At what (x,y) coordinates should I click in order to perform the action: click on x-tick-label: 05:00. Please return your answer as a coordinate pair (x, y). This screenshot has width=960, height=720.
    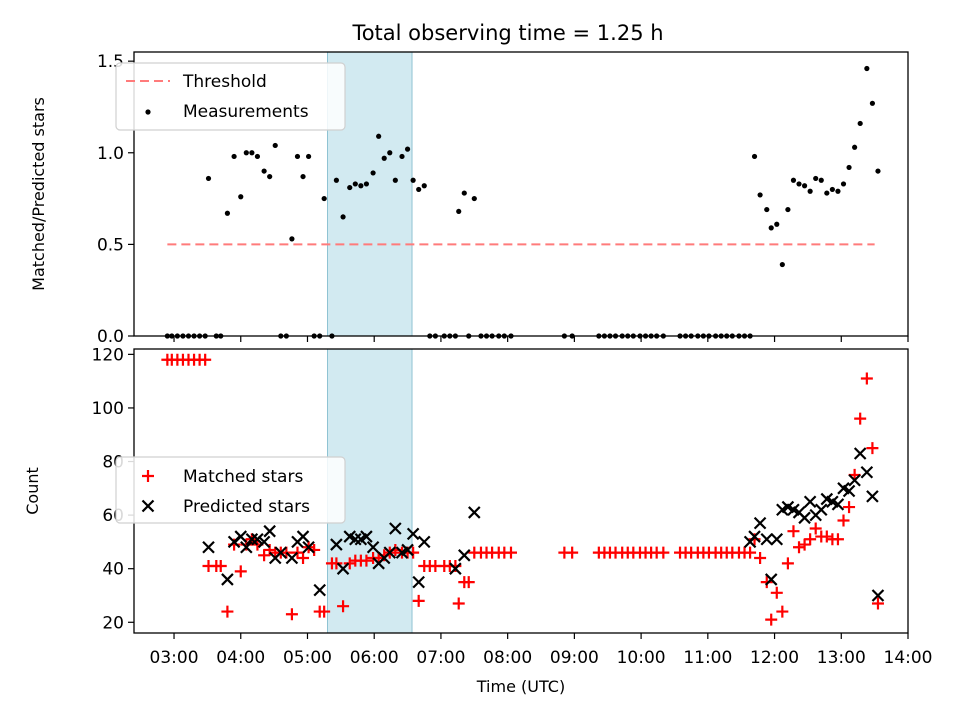
    Looking at the image, I should click on (307, 658).